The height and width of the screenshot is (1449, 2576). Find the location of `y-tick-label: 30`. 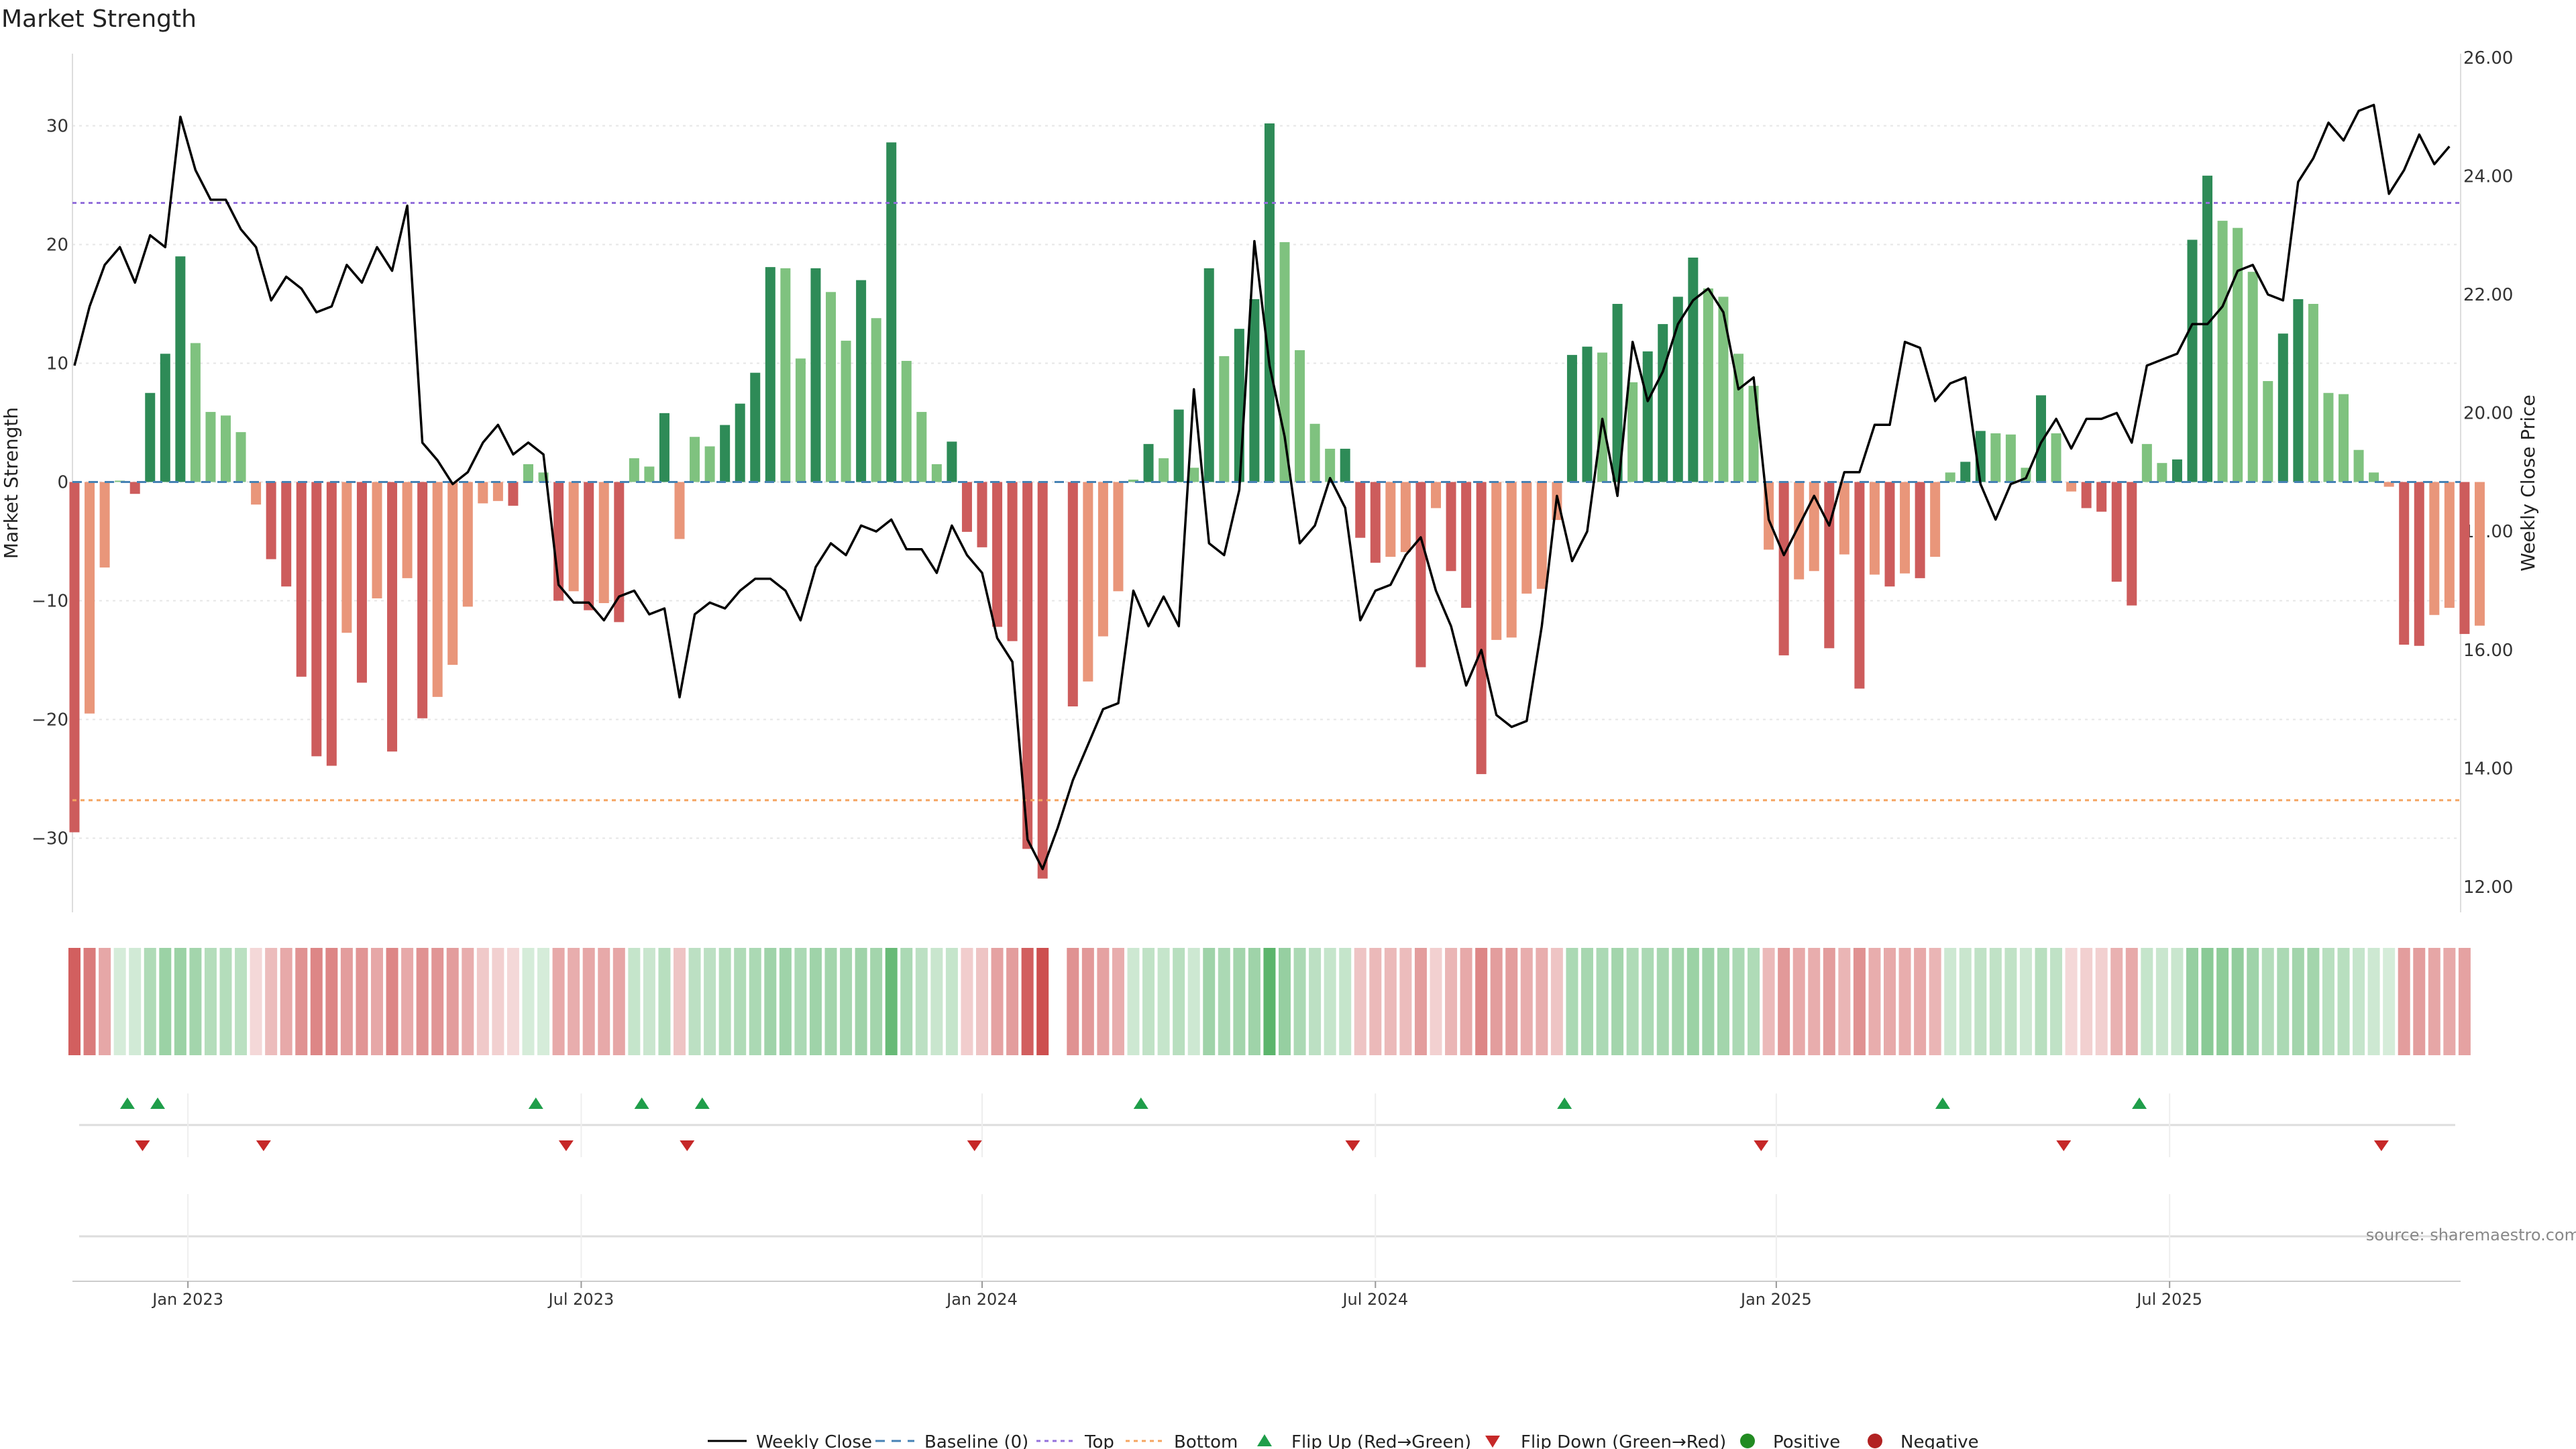

y-tick-label: 30 is located at coordinates (57, 127).